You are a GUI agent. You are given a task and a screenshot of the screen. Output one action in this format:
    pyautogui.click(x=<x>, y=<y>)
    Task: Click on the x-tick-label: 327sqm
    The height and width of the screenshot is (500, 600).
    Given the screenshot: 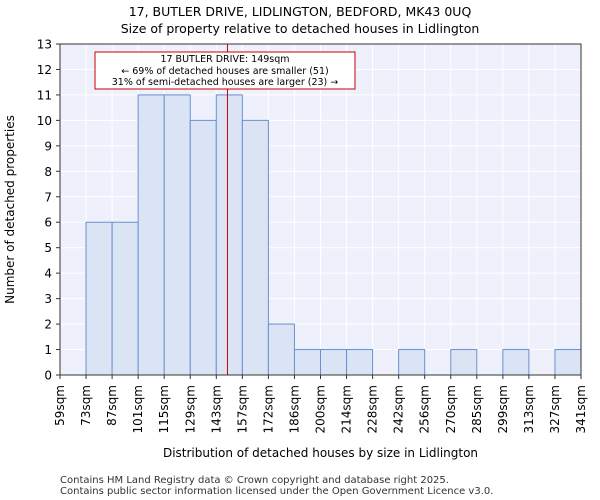 What is the action you would take?
    pyautogui.click(x=555, y=409)
    